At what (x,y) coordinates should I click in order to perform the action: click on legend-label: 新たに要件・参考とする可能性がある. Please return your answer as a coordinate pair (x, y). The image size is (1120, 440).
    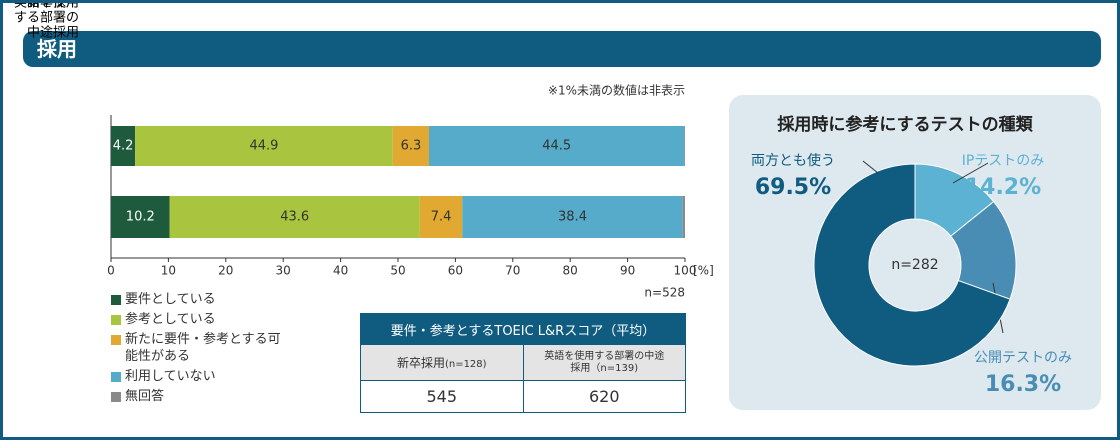
    Looking at the image, I should click on (203, 348).